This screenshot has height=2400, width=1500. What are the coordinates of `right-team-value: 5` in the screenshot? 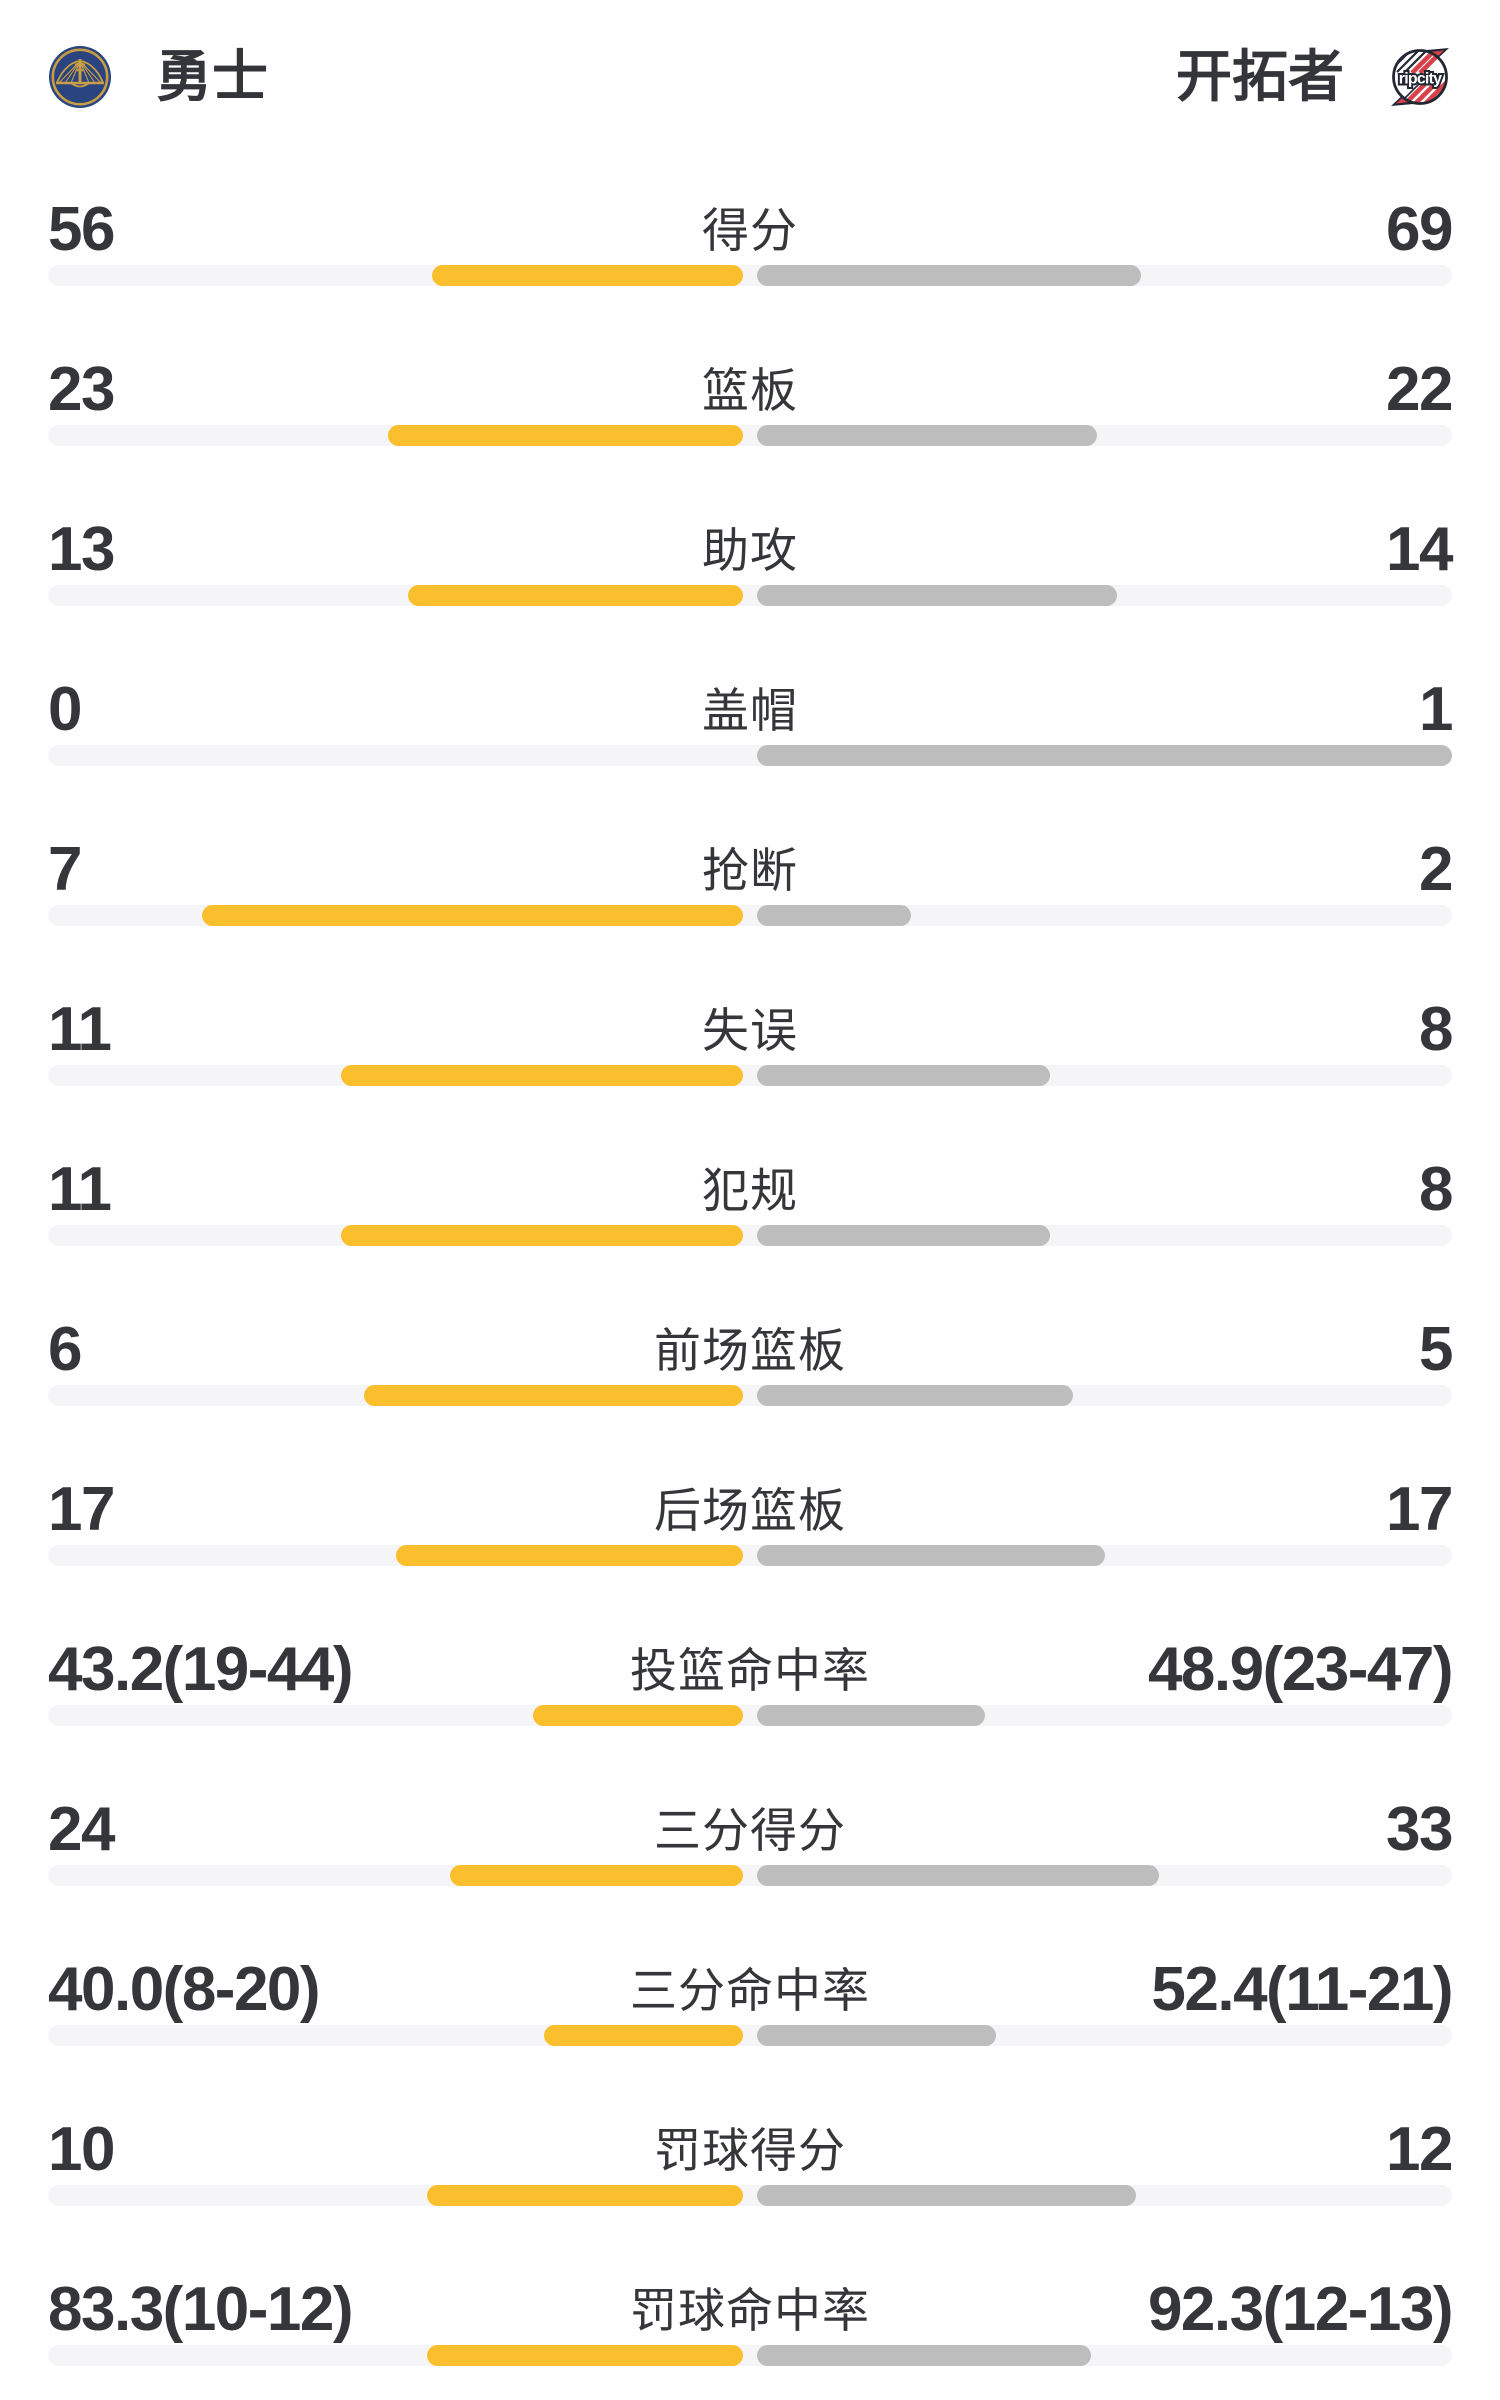 It's located at (1436, 1349).